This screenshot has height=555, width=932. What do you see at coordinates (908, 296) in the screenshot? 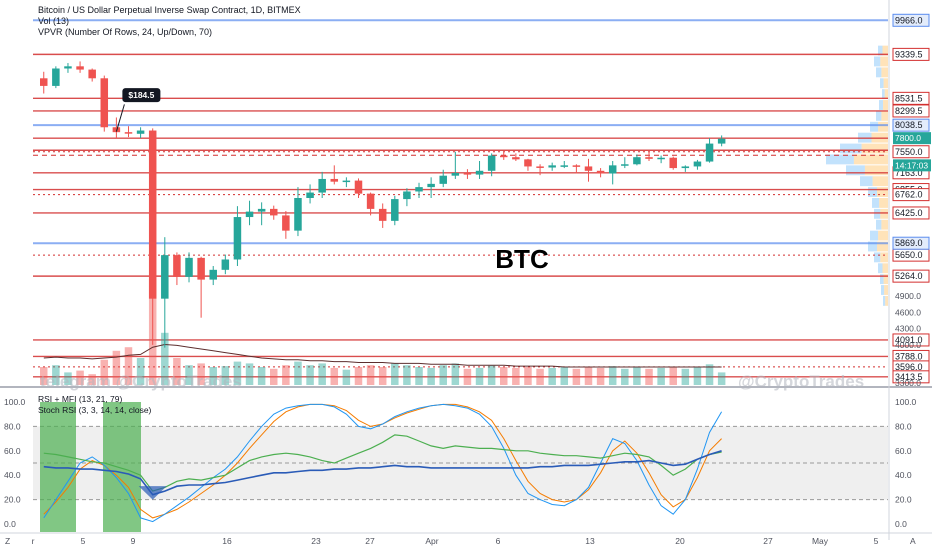
I see `price-tick: 4900.0` at bounding box center [908, 296].